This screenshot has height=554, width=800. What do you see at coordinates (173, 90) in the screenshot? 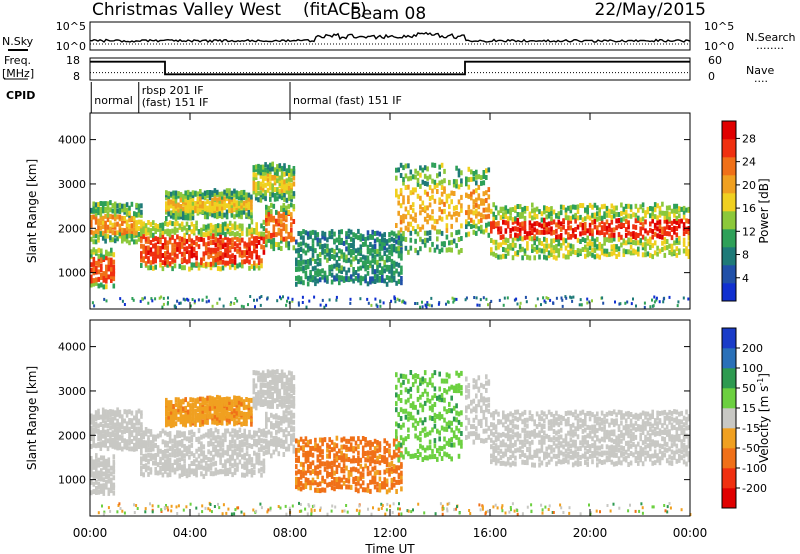
I see `cpid-label-1: rbsp 201 IF` at bounding box center [173, 90].